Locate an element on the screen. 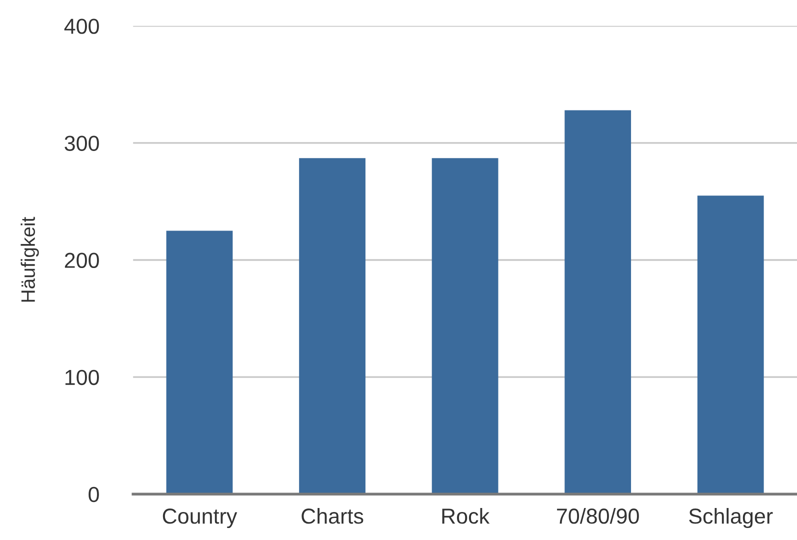 Image resolution: width=797 pixels, height=540 pixels. y-tick-label: 100 is located at coordinates (82, 378).